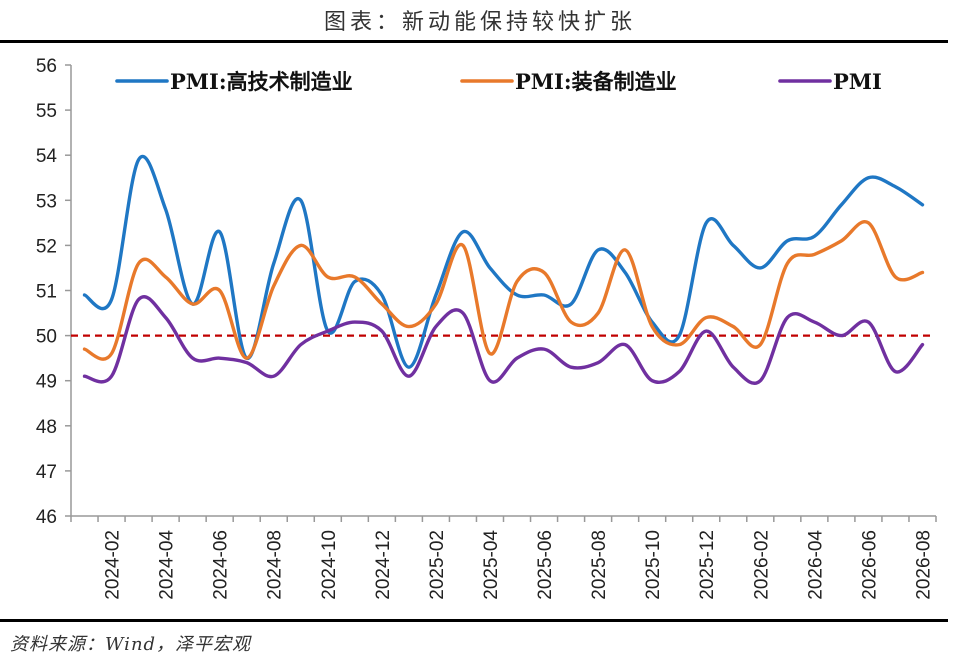 The height and width of the screenshot is (662, 960). Describe the element at coordinates (113, 565) in the screenshot. I see `x-tick-label: 2024-02` at that location.